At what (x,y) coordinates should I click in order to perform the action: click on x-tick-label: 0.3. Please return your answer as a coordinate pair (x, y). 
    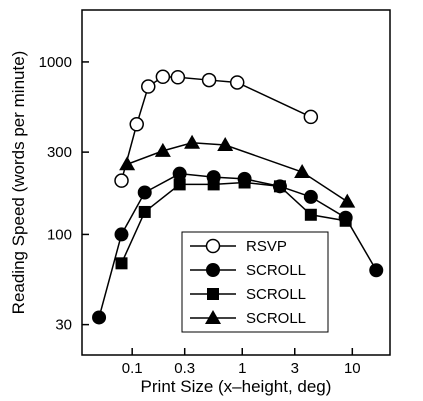
    Looking at the image, I should click on (184, 368).